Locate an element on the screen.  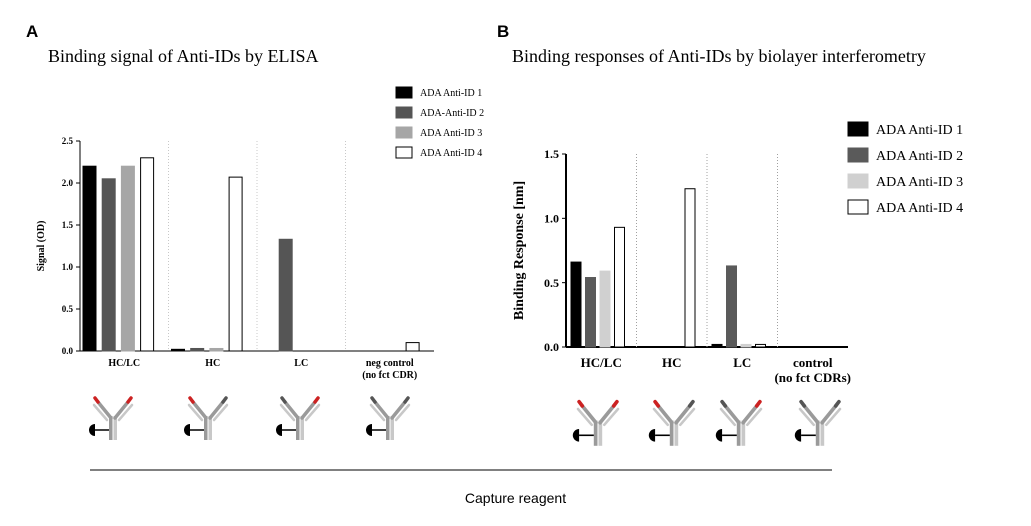
legend-label: ADA-Anti-ID 2 is located at coordinates (452, 113).